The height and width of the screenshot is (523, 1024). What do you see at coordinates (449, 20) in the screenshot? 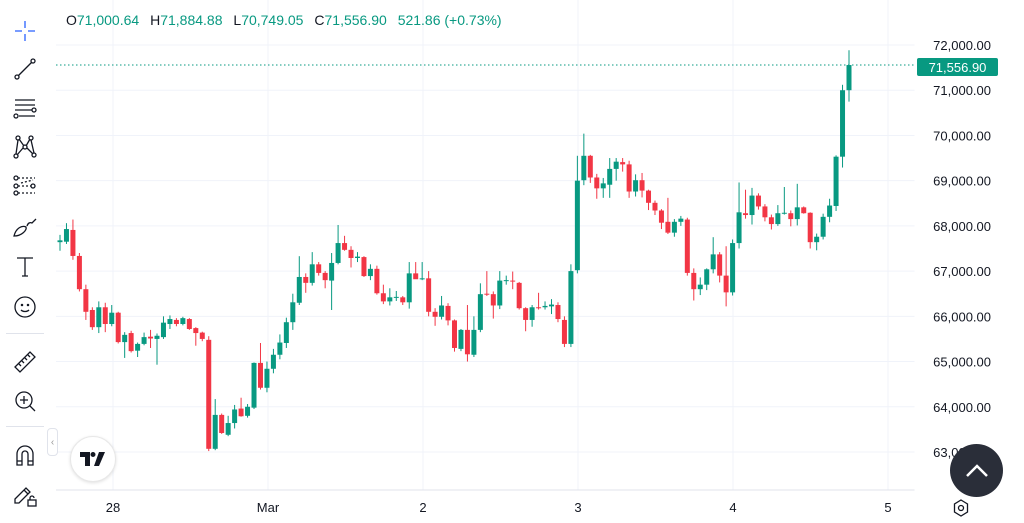
I see `change-value: 521.86 (+0.73%)` at bounding box center [449, 20].